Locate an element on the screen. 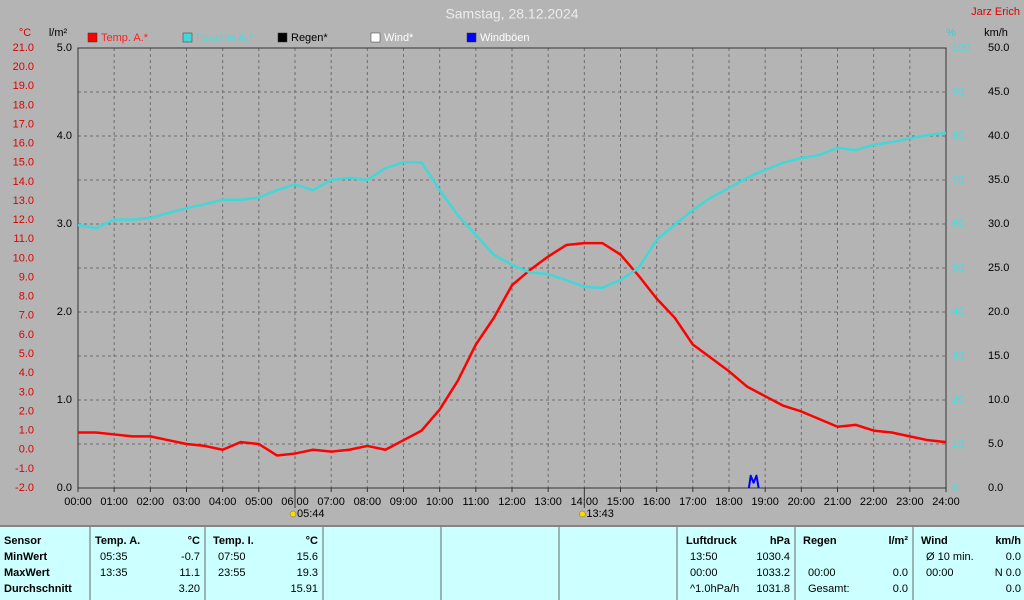 The height and width of the screenshot is (600, 1024). x-tick-label: 02:00 is located at coordinates (151, 502).